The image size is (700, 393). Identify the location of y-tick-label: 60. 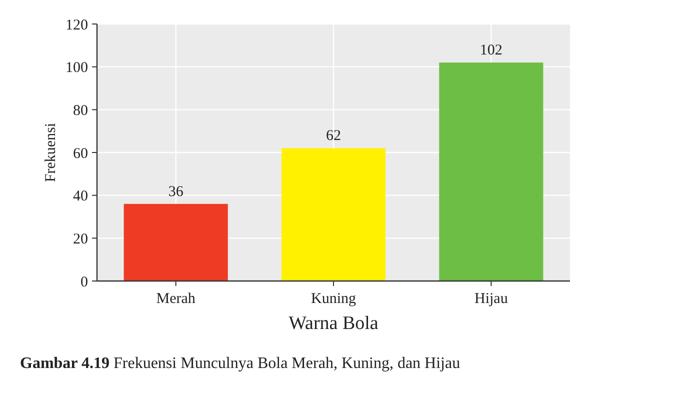
(80, 154).